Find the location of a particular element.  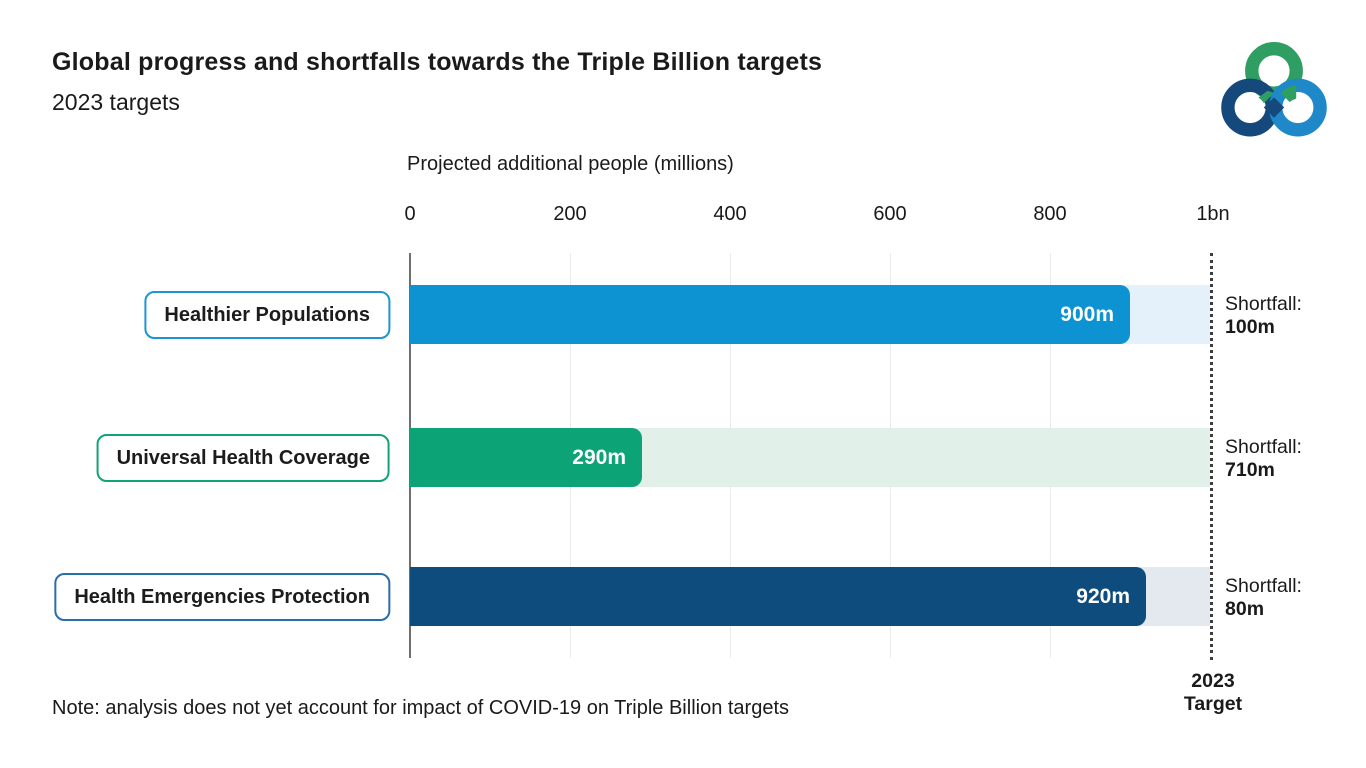

category-label-box: Healthier Populations is located at coordinates (267, 315).